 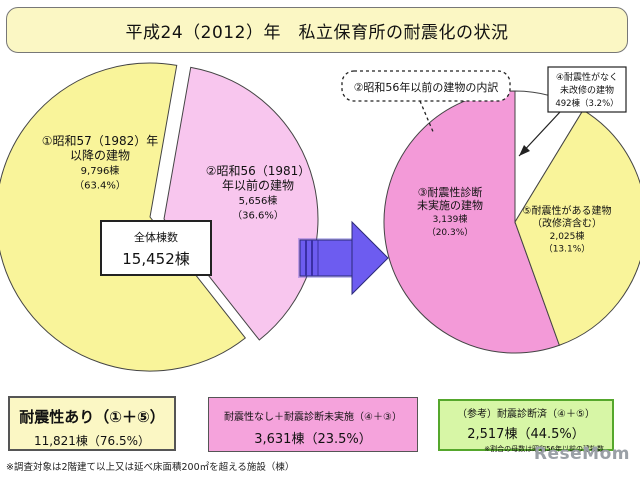 What do you see at coordinates (450, 192) in the screenshot?
I see `slice-3-label: ③耐震性診断` at bounding box center [450, 192].